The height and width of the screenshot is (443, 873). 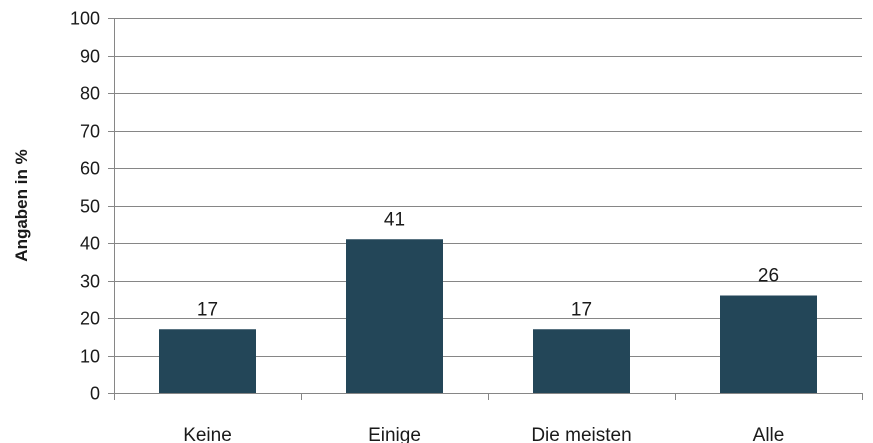 I want to click on category-label-einige: Einige, so click(x=394, y=434).